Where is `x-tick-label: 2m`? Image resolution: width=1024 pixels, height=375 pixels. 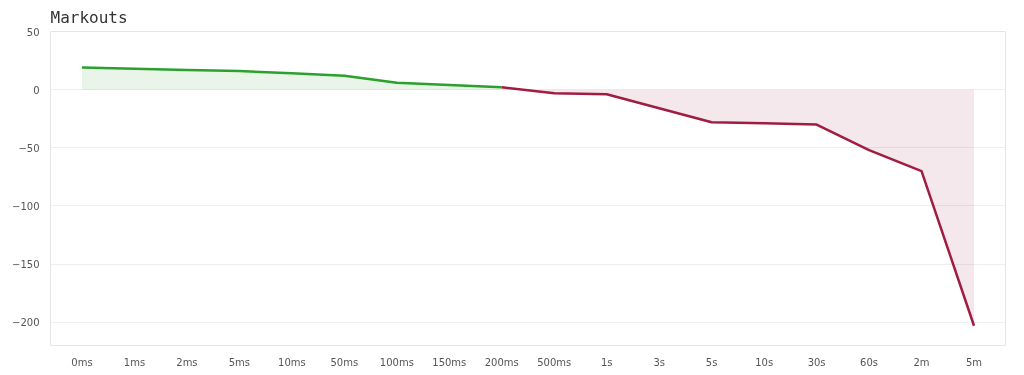 x-tick-label: 2m is located at coordinates (921, 362).